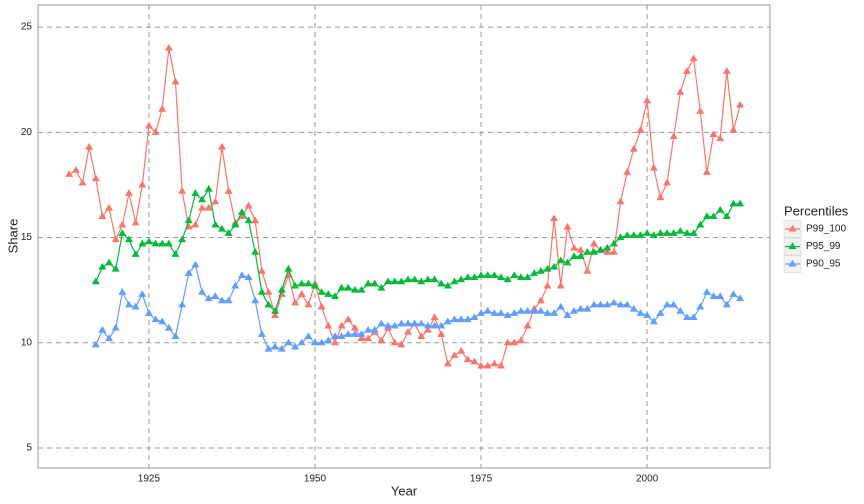 The image size is (864, 504). What do you see at coordinates (315, 479) in the screenshot?
I see `x-tick-label: 1950` at bounding box center [315, 479].